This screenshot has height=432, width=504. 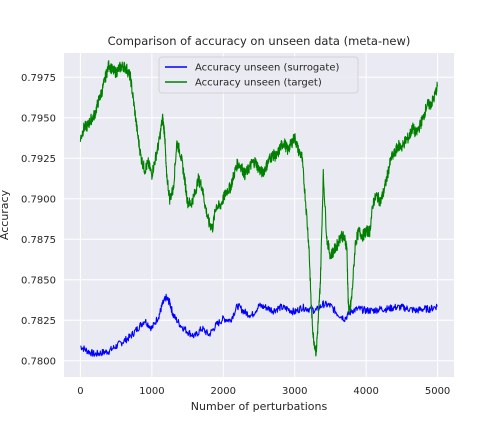 What do you see at coordinates (38, 78) in the screenshot?
I see `y-tick-label: 0.7975` at bounding box center [38, 78].